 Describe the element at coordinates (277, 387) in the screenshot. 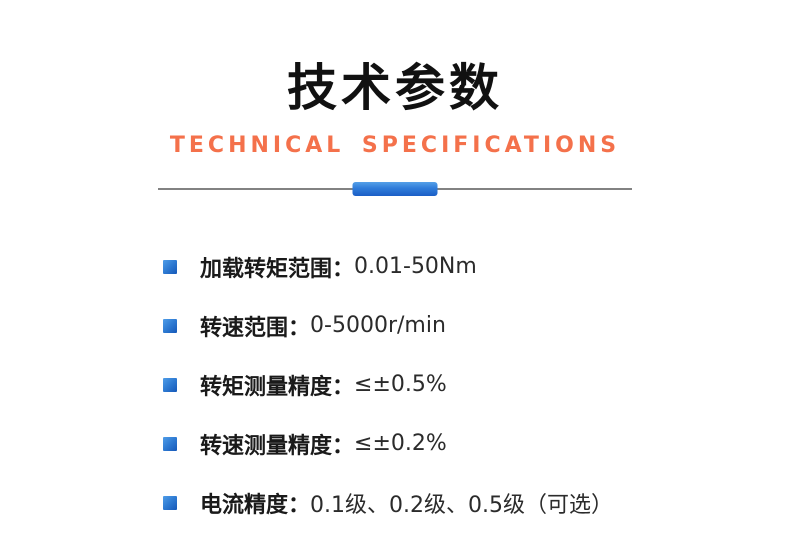

I see `spec-label: 转矩测量精度：` at that location.